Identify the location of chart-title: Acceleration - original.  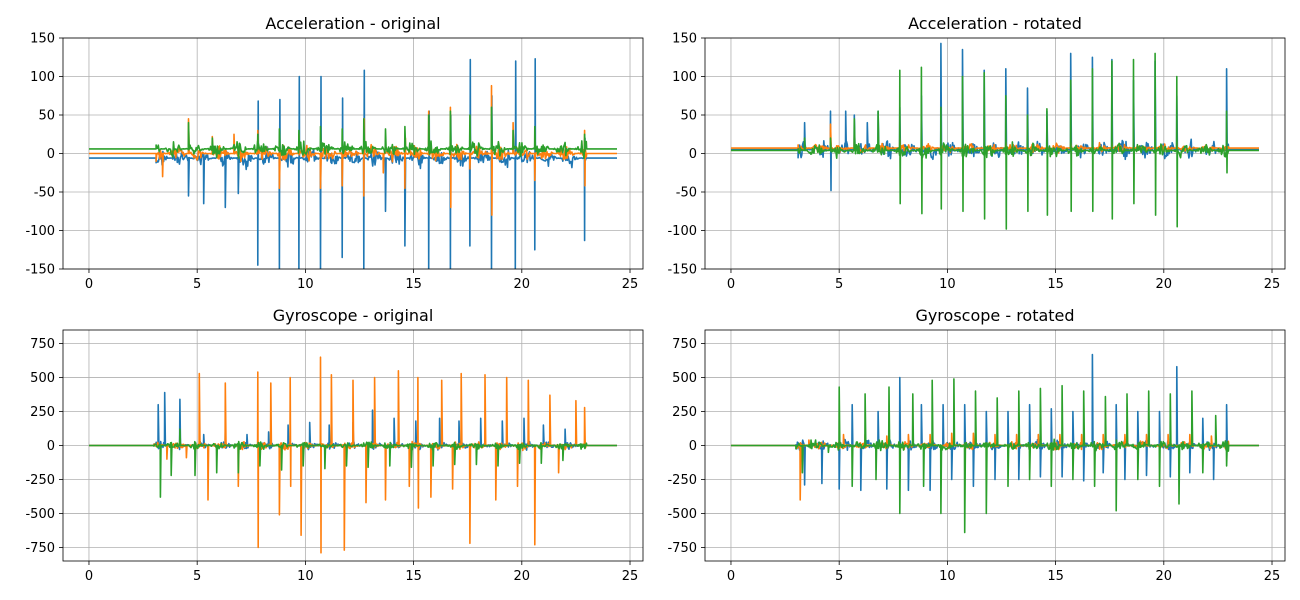
(352, 23).